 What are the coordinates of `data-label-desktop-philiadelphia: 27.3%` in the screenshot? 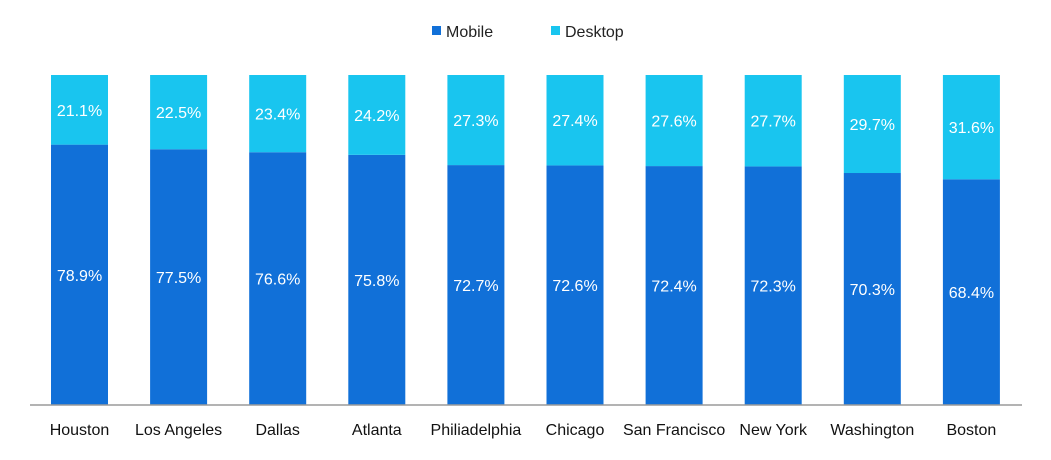 It's located at (475, 121).